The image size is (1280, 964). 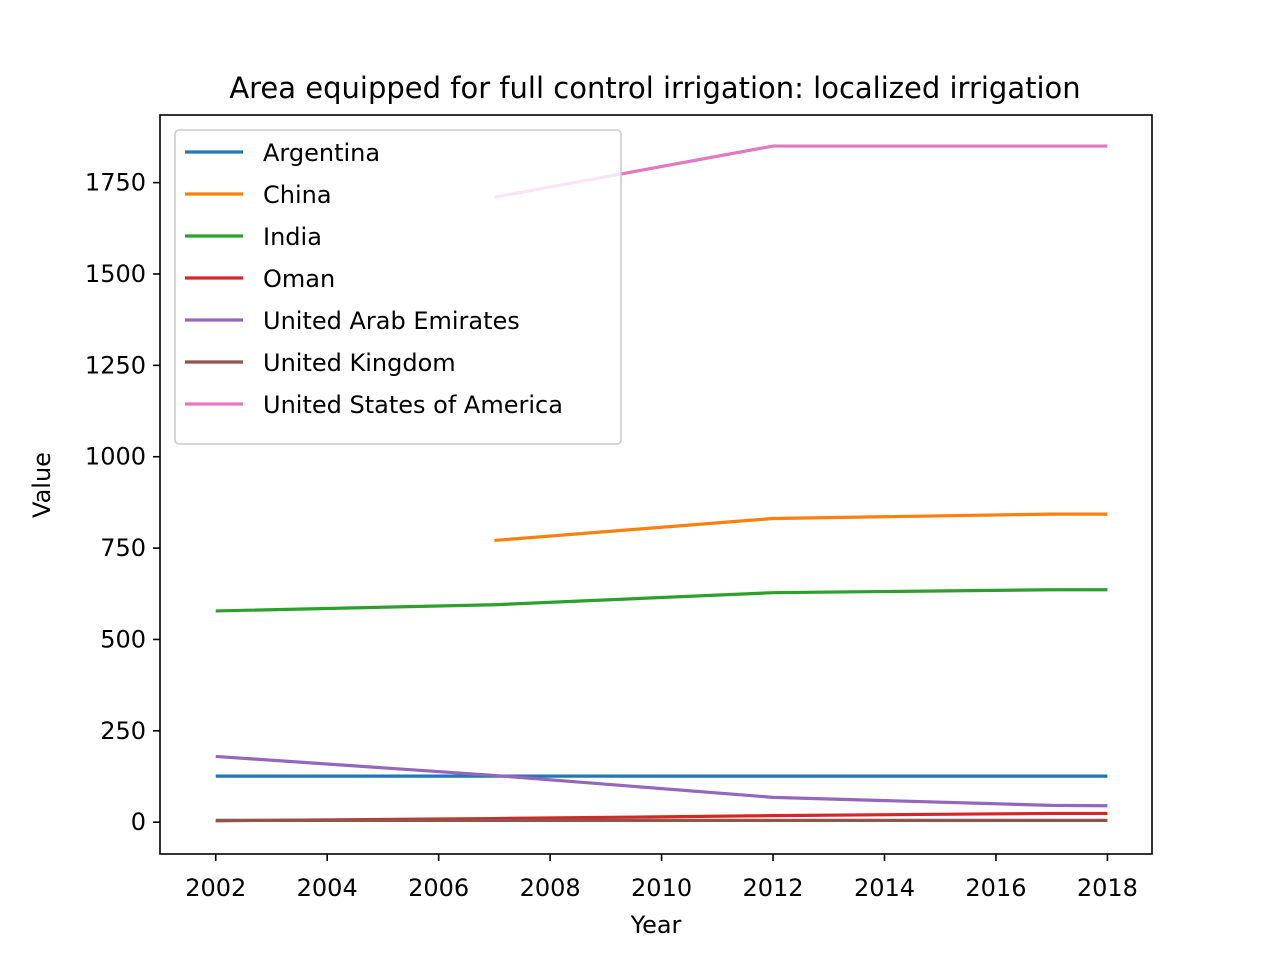 I want to click on y-tick-label-2: 500, so click(x=123, y=639).